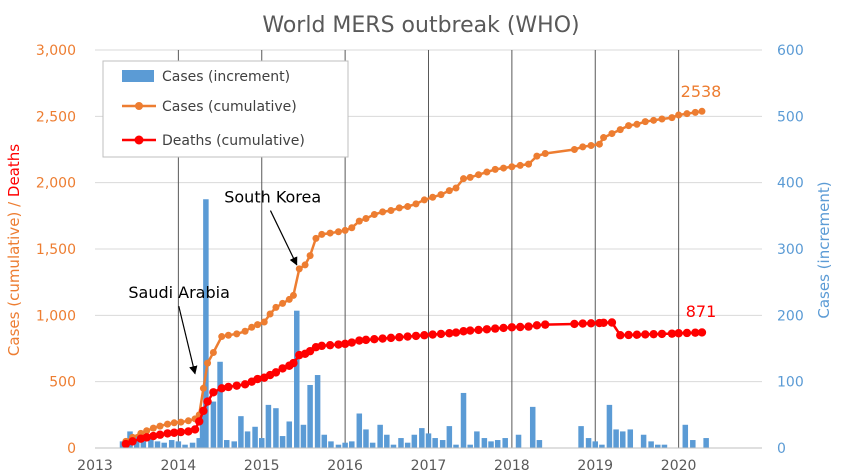 The width and height of the screenshot is (843, 476). Describe the element at coordinates (226, 77) in the screenshot. I see `legend-label-increment: Cases (increment)` at that location.